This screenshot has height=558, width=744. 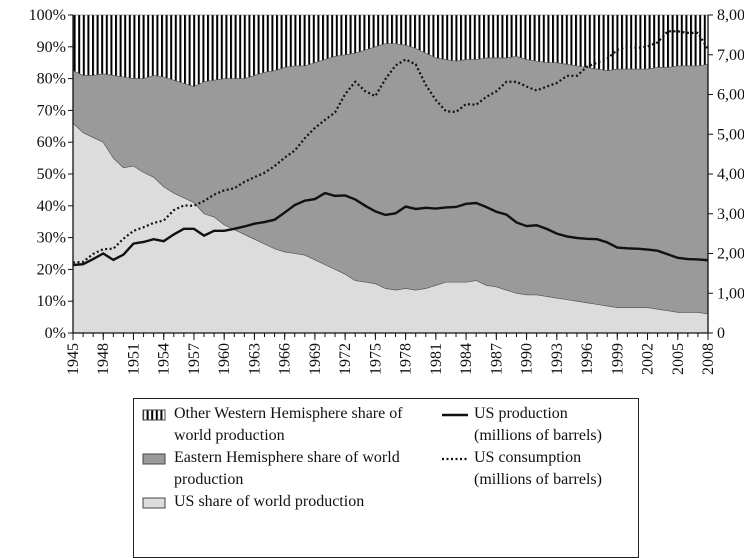 What do you see at coordinates (254, 359) in the screenshot?
I see `x-tick-label: 1963` at bounding box center [254, 359].